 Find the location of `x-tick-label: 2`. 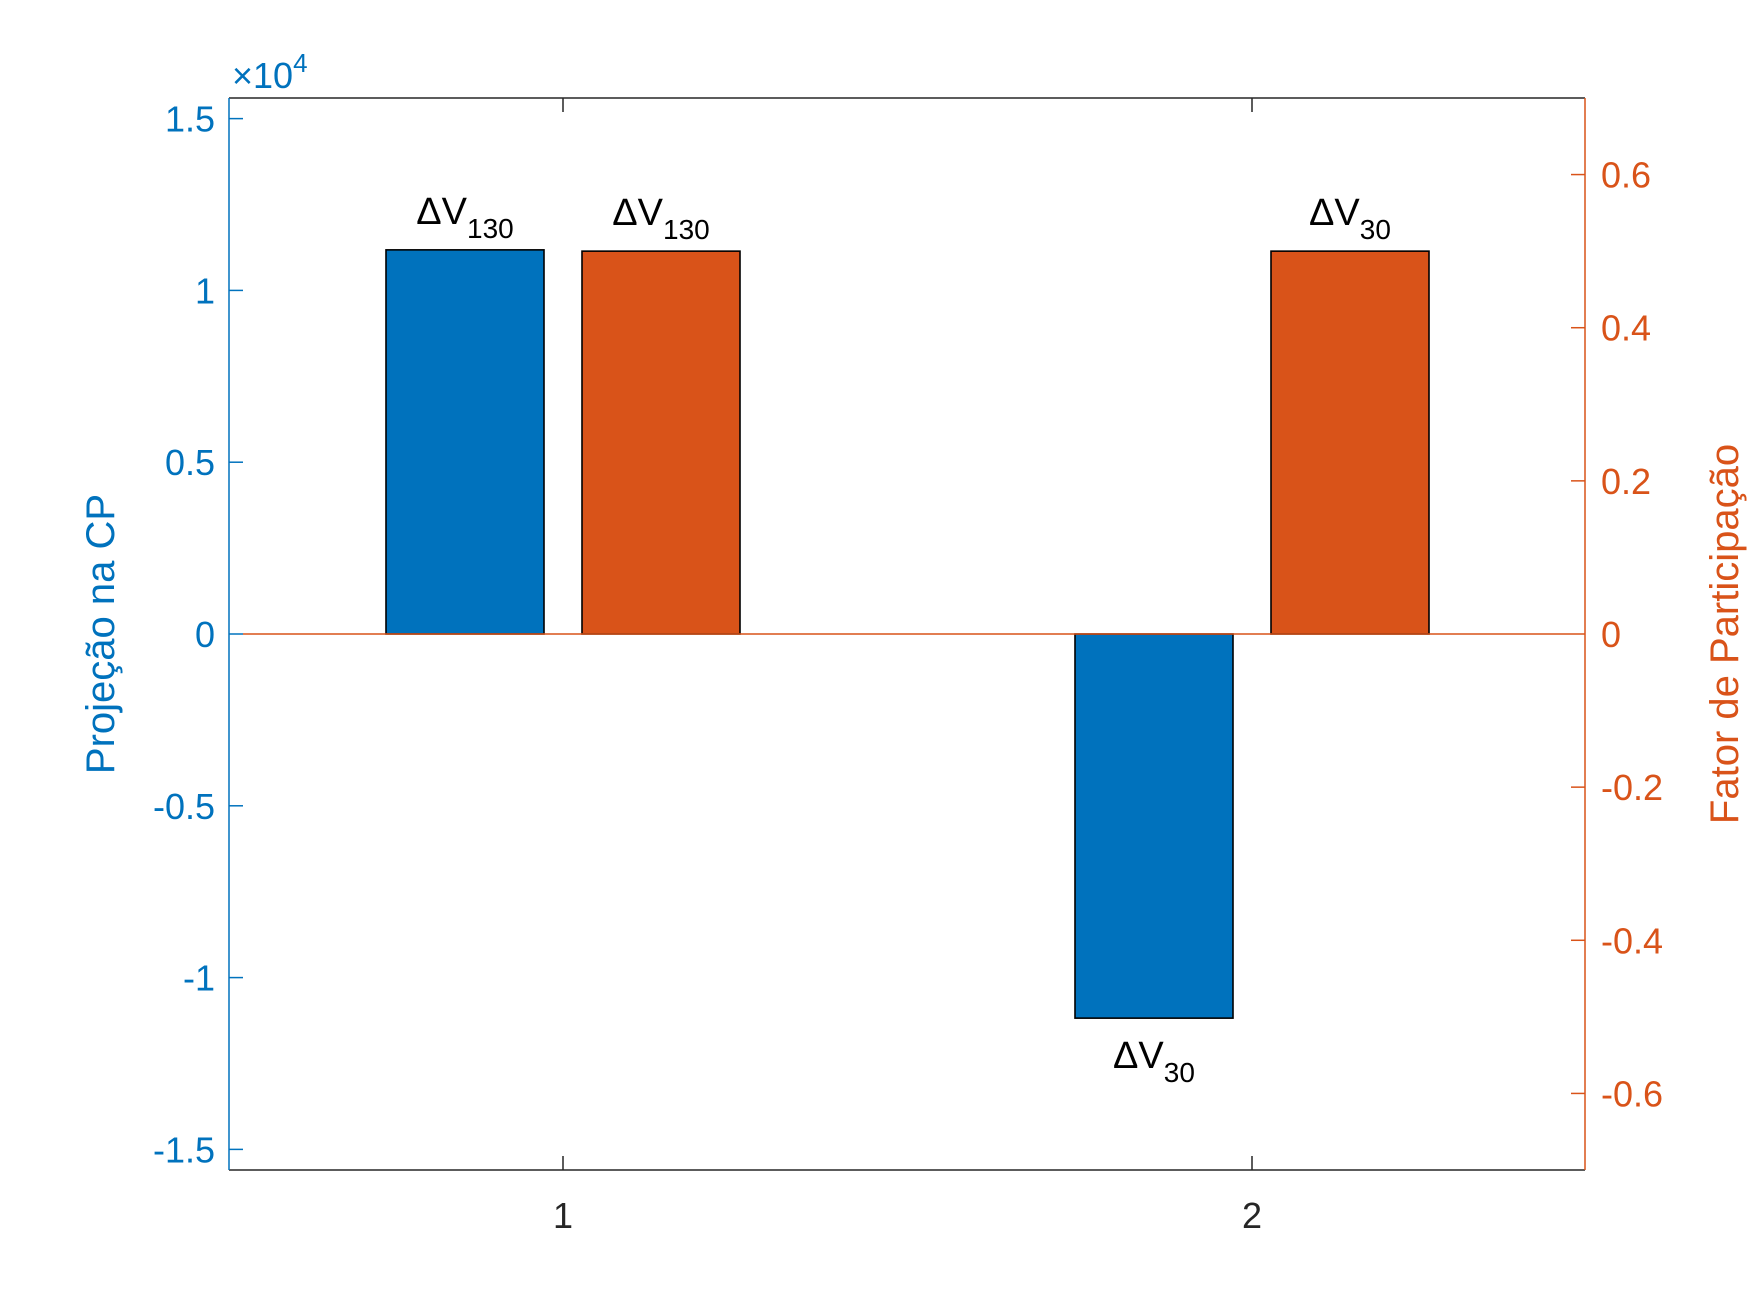

x-tick-label: 2 is located at coordinates (1252, 1215).